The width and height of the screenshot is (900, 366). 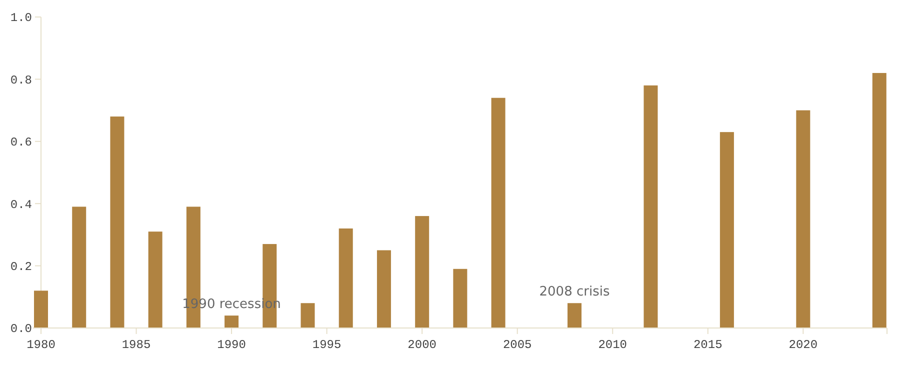 I want to click on y-tick-label: 0.2, so click(x=21, y=267).